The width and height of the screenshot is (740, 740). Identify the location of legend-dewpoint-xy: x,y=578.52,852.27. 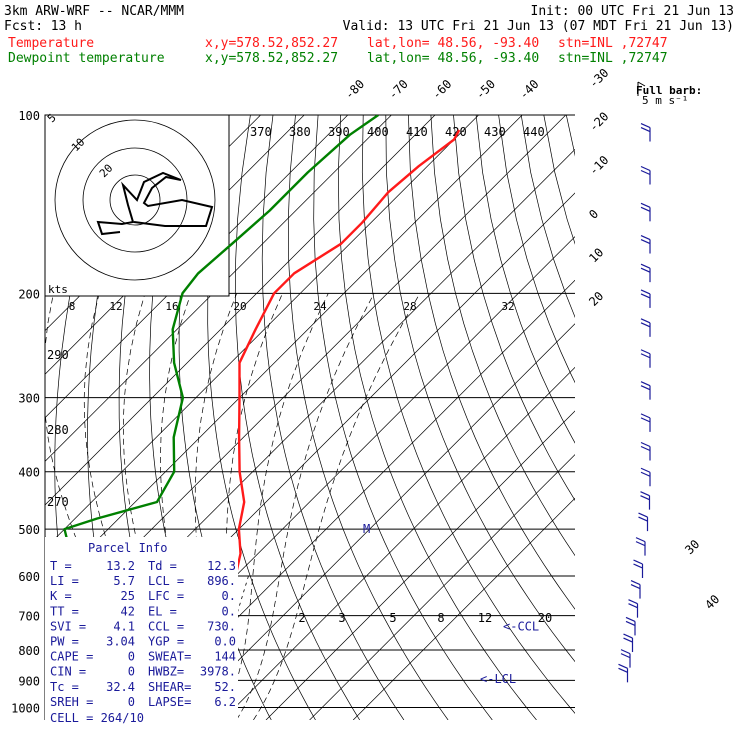
(271, 58).